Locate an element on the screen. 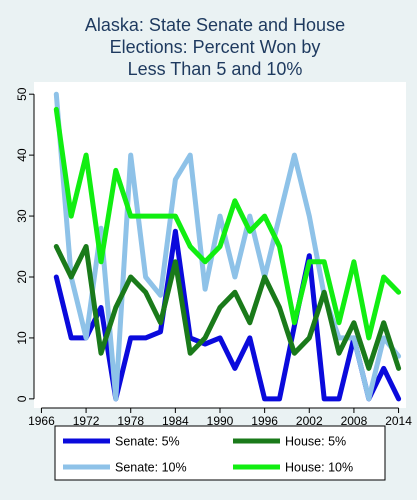 This screenshot has width=417, height=500. x-axis: 1966 1972 1978 1984 1990 1996 2002 2008 2014 is located at coordinates (220, 417).